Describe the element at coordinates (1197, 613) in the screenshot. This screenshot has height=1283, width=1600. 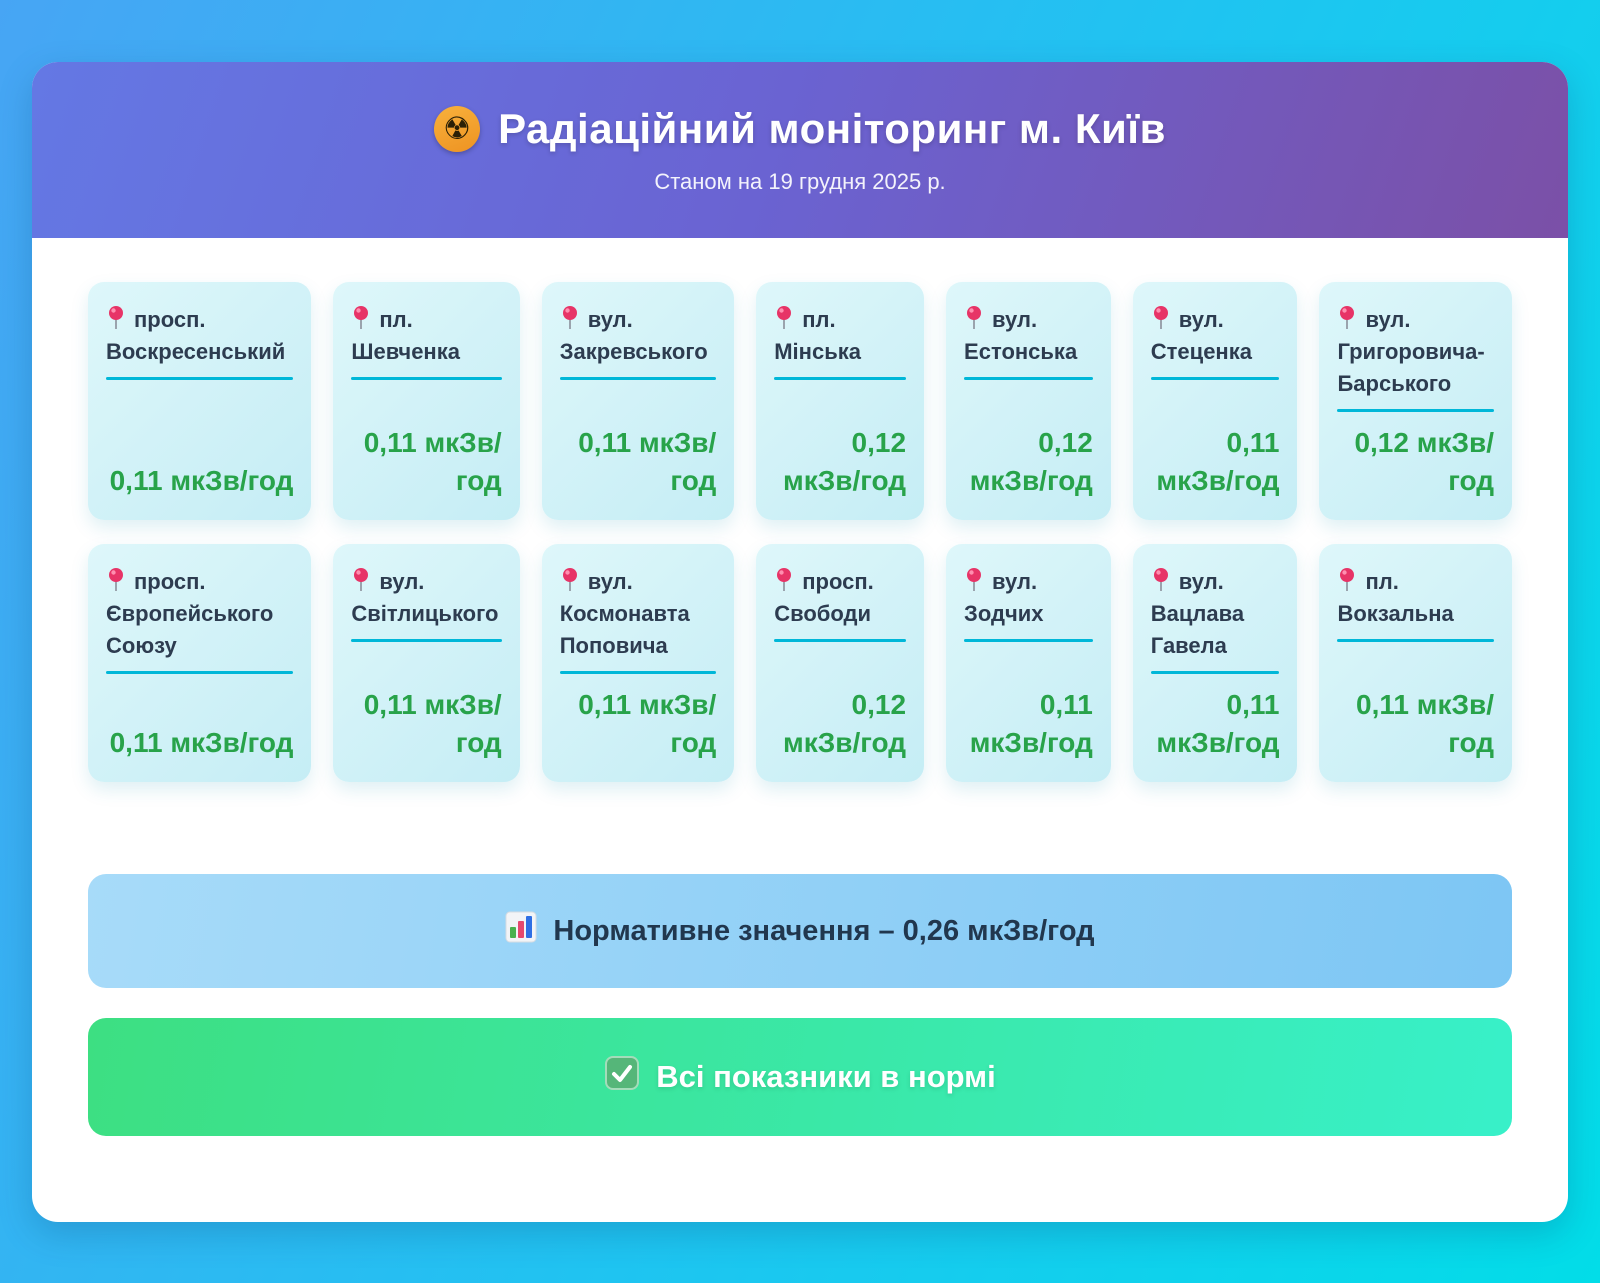
I see `station-name-text: вул. Вацлава Гавела` at that location.